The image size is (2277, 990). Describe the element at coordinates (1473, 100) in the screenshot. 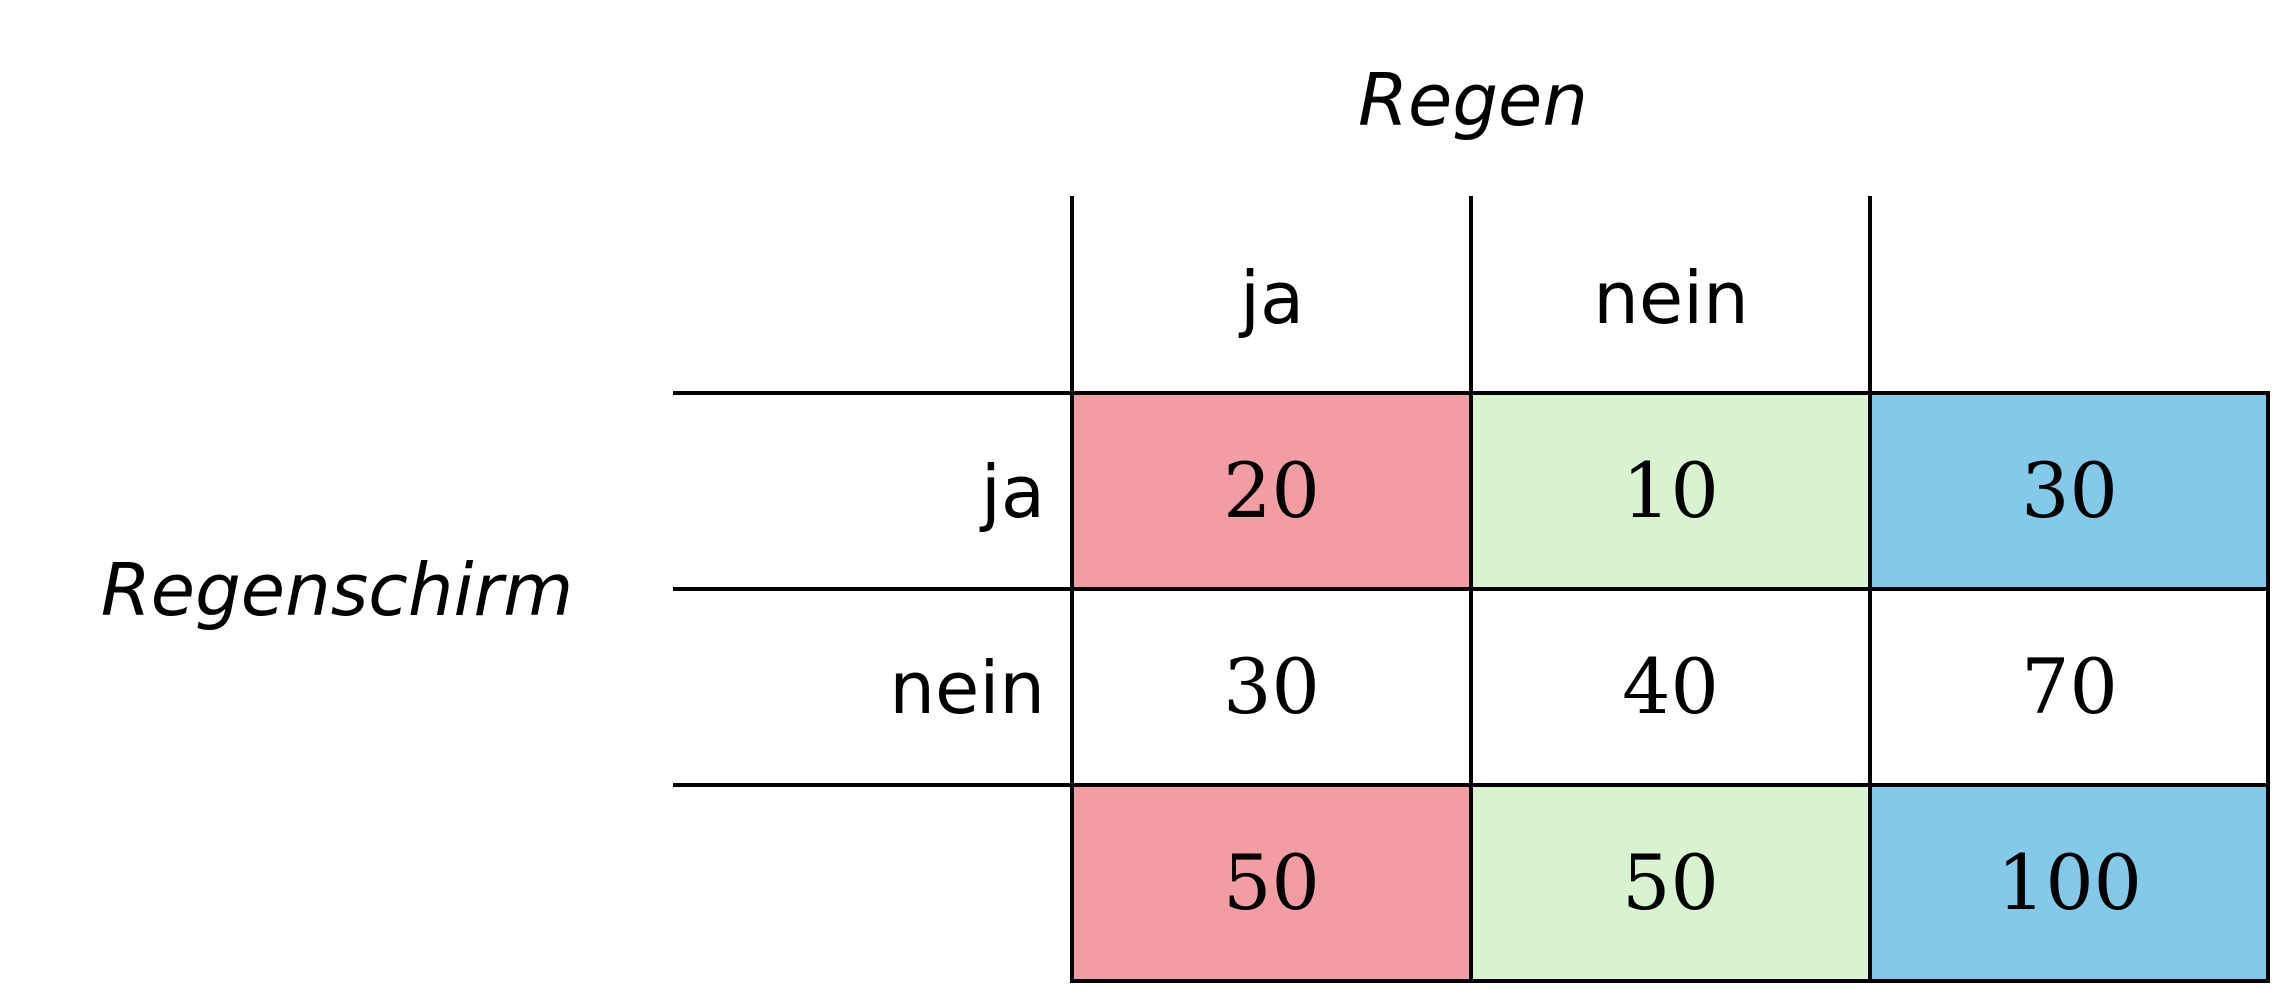

I see `column-variable-title: Regen` at that location.